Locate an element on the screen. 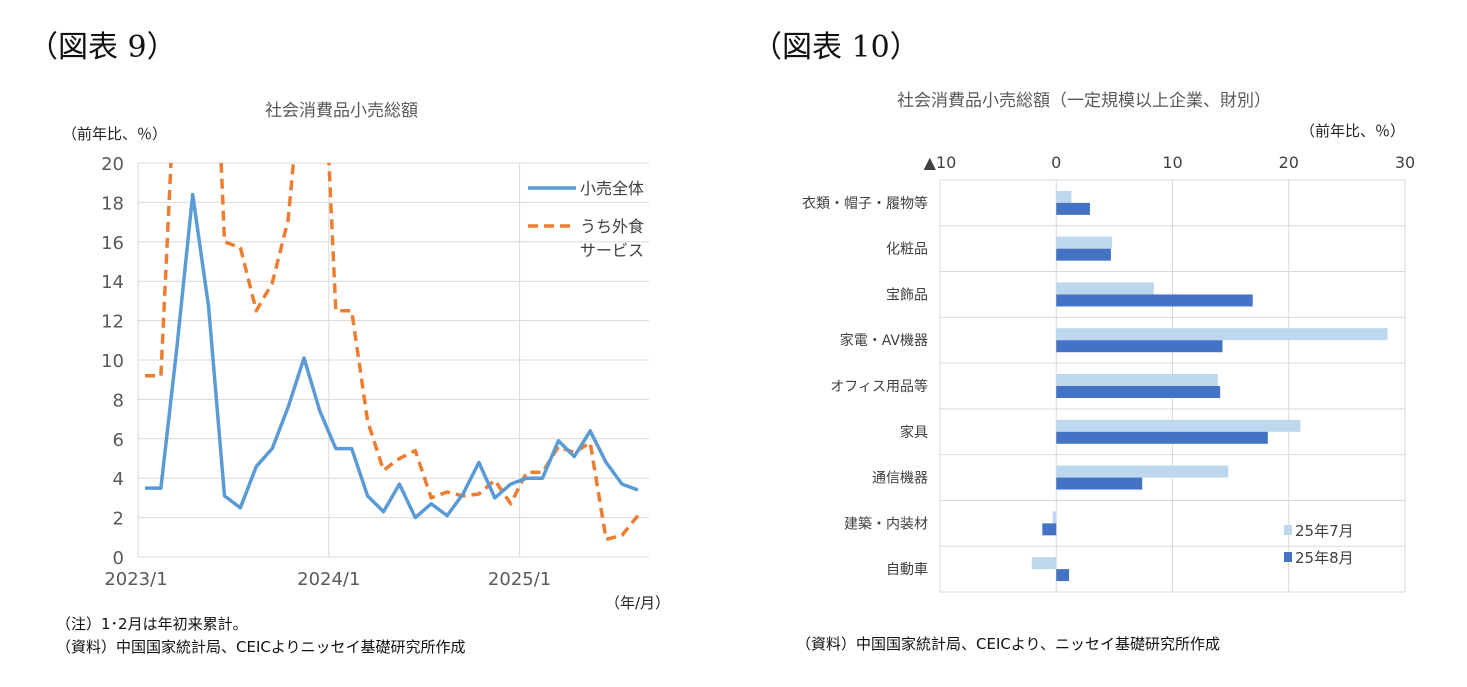 Image resolution: width=1467 pixels, height=687 pixels. category-label: 建築・内装材 is located at coordinates (886, 524).